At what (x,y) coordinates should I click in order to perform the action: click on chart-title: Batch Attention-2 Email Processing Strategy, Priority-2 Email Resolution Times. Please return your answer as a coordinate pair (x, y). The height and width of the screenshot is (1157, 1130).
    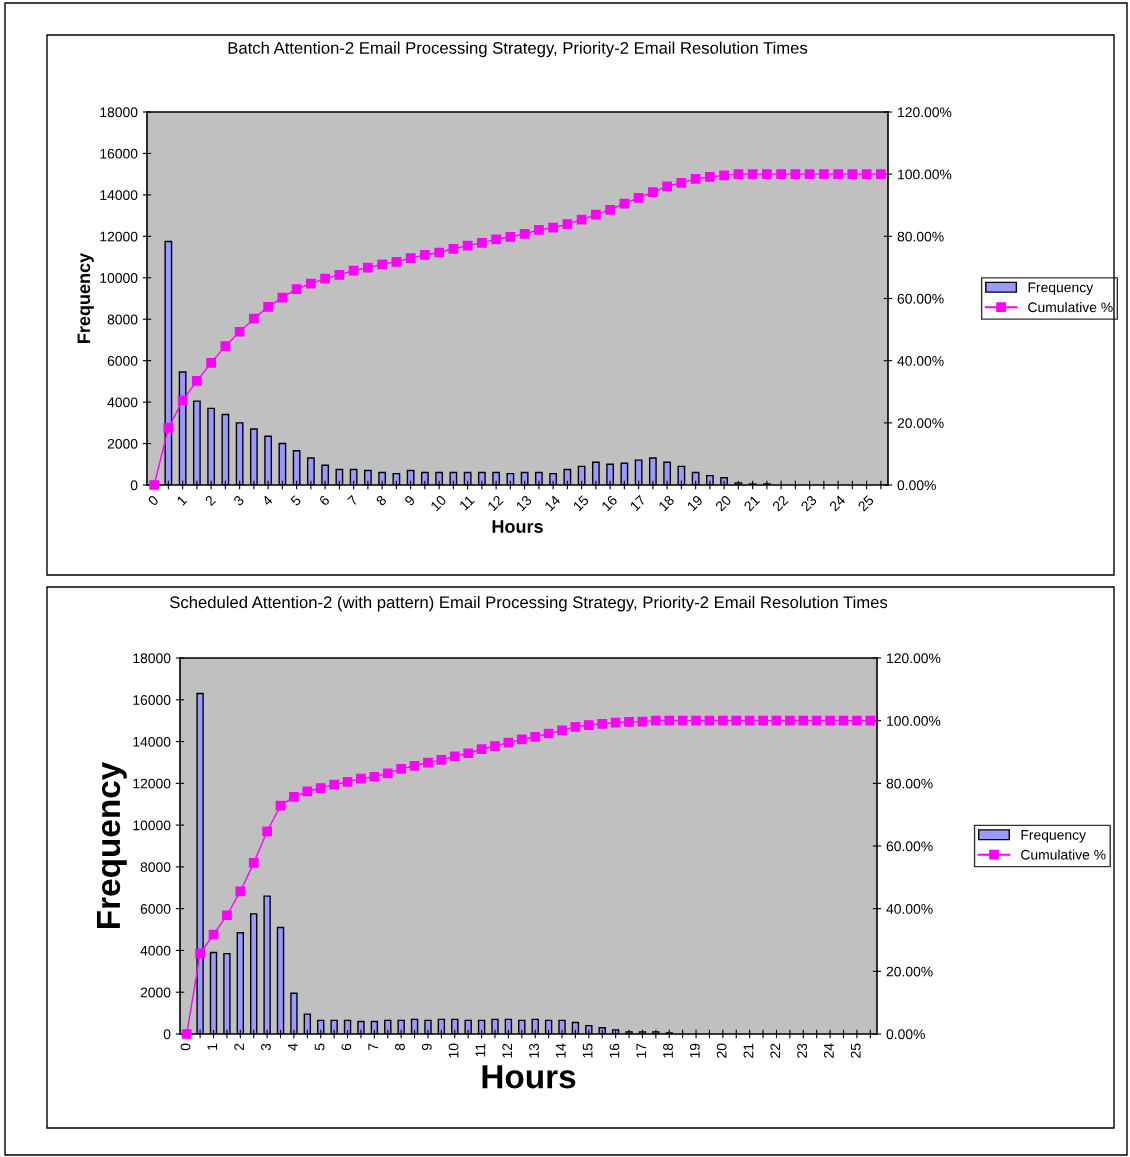
    Looking at the image, I should click on (518, 49).